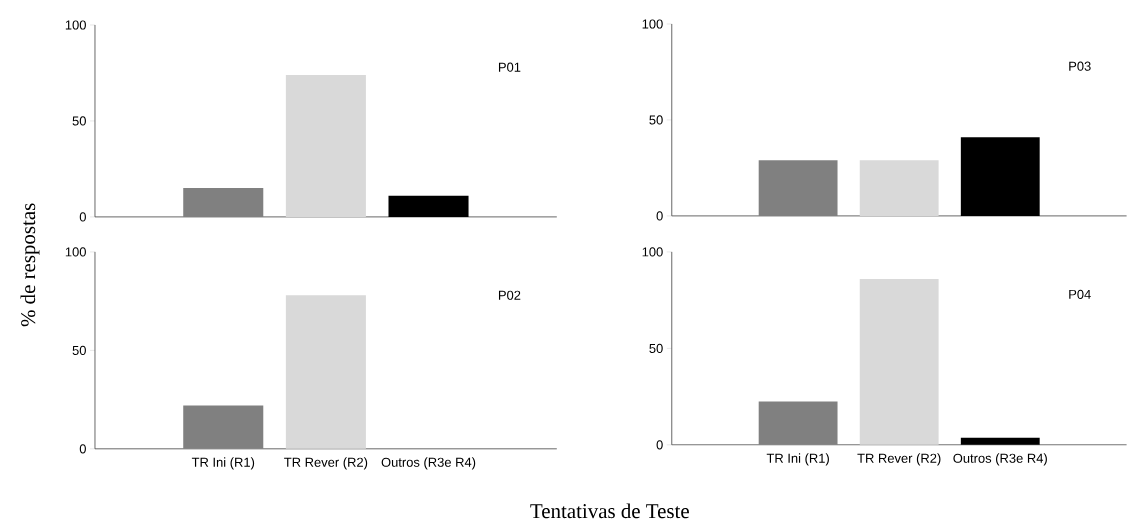  What do you see at coordinates (509, 295) in the screenshot?
I see `annotation: P02` at bounding box center [509, 295].